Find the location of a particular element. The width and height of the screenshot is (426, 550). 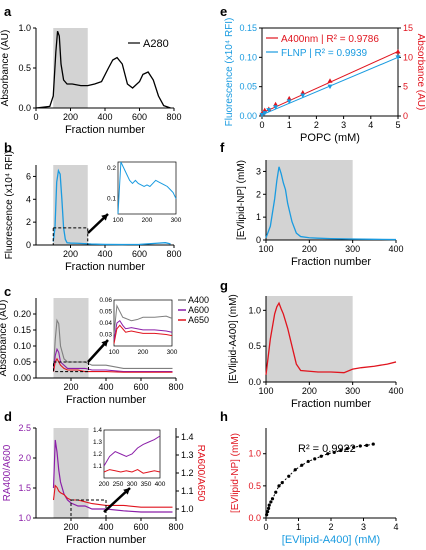

y2-tick-label: 10 is located at coordinates (408, 57).